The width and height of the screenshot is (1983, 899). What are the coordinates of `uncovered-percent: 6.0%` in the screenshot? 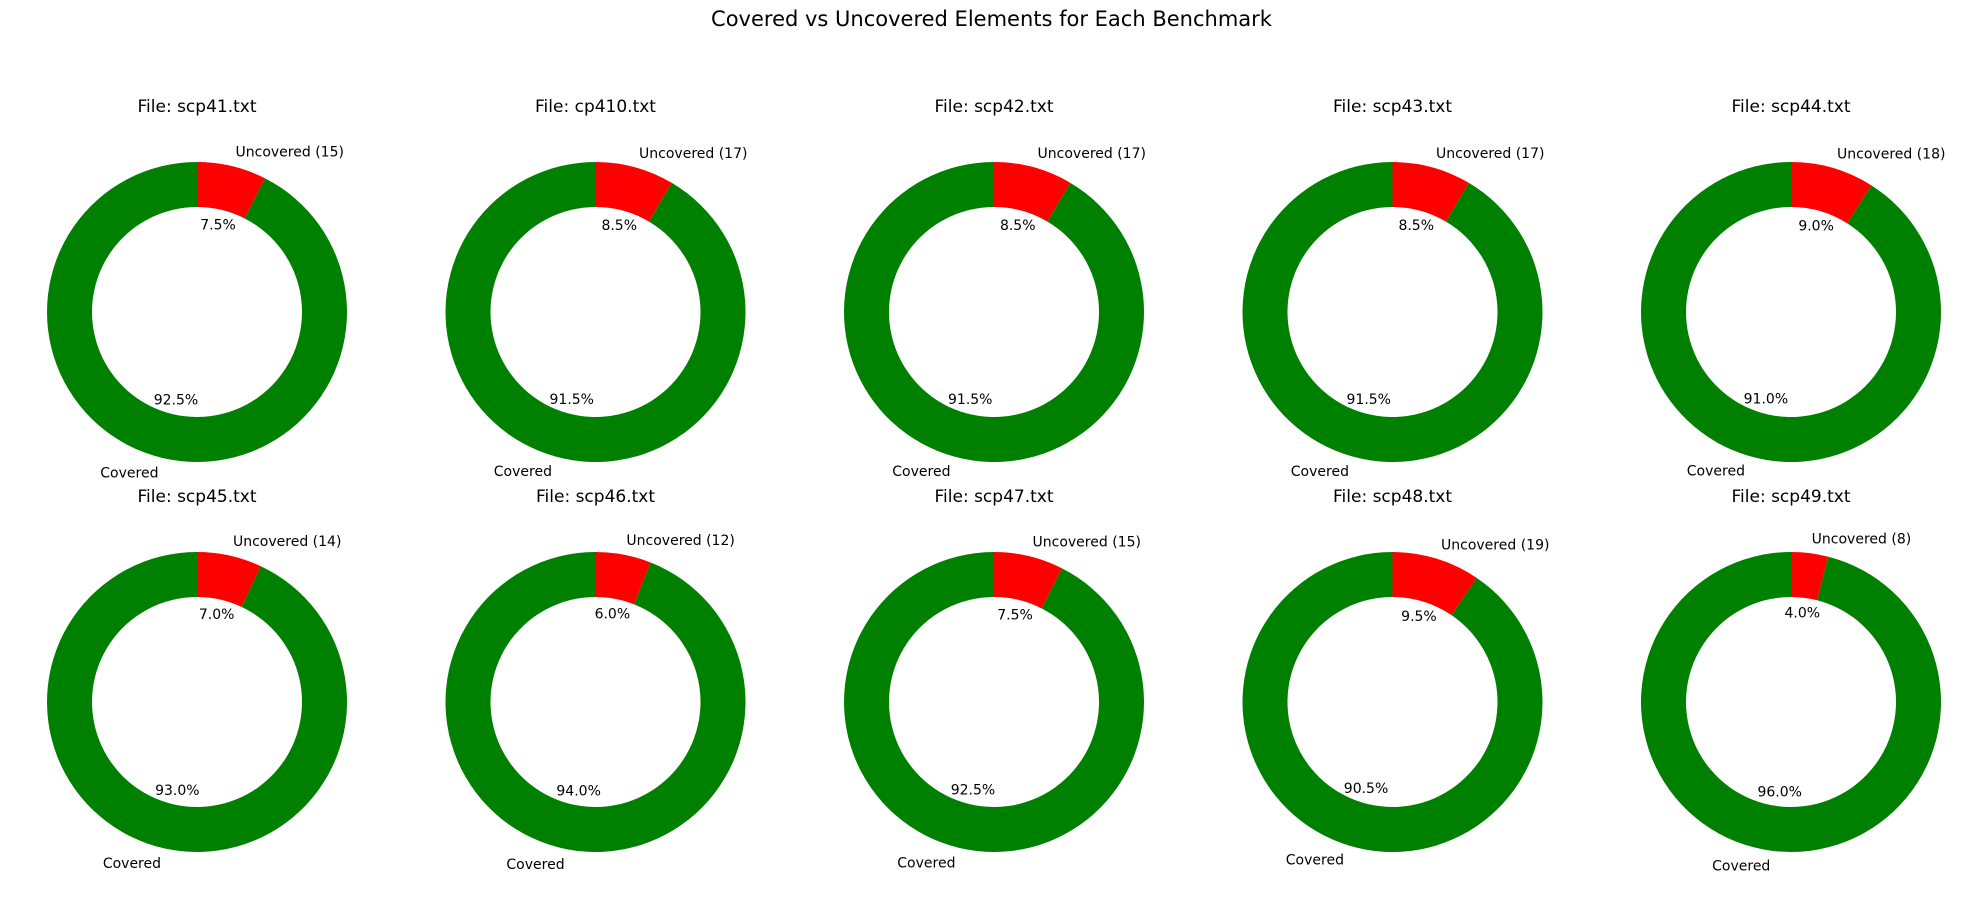 It's located at (613, 615).